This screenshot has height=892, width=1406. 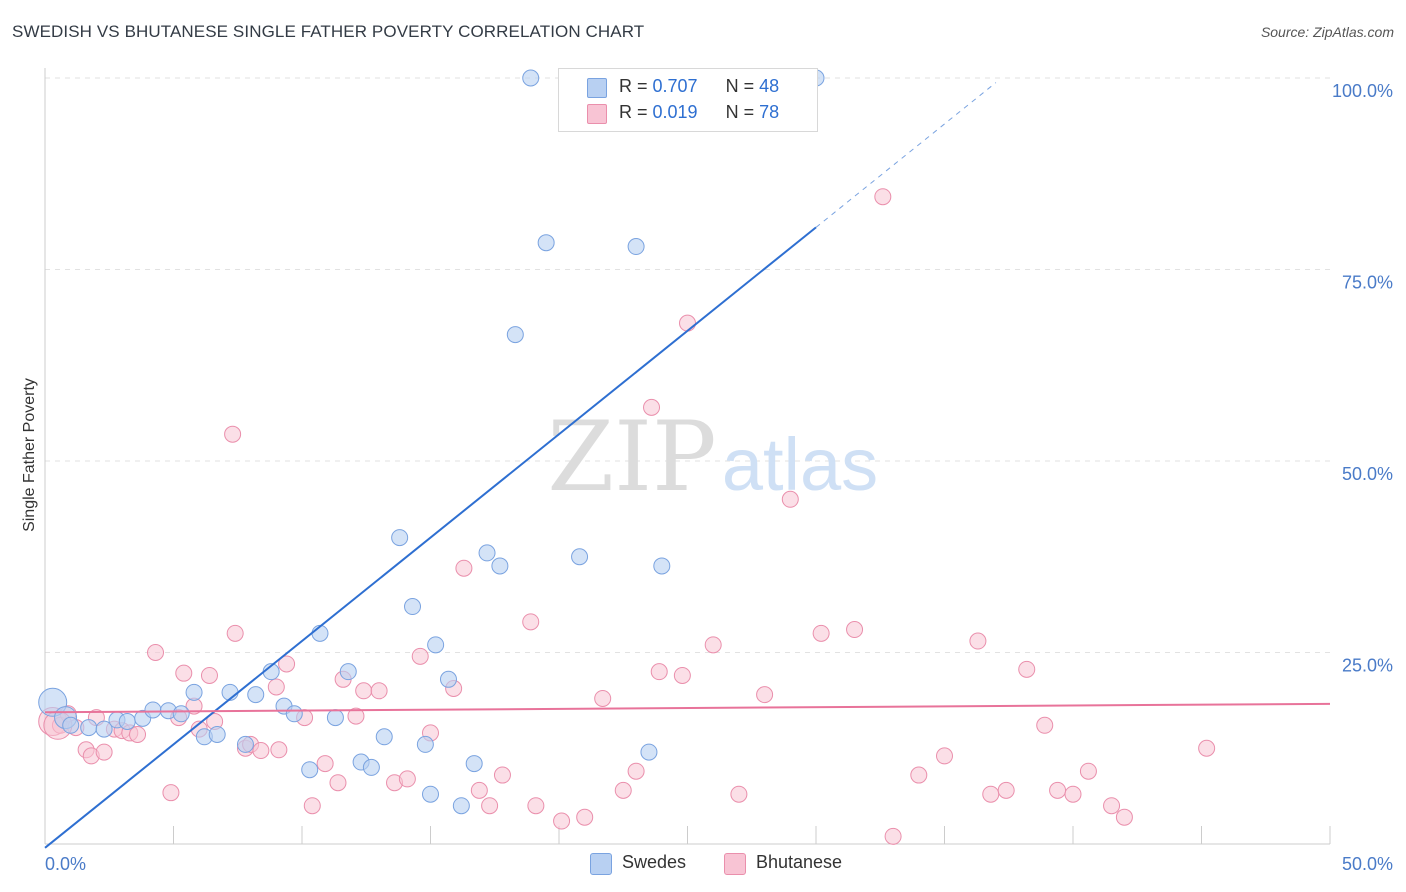 What do you see at coordinates (769, 86) in the screenshot?
I see `legend-n-value: 48` at bounding box center [769, 86].